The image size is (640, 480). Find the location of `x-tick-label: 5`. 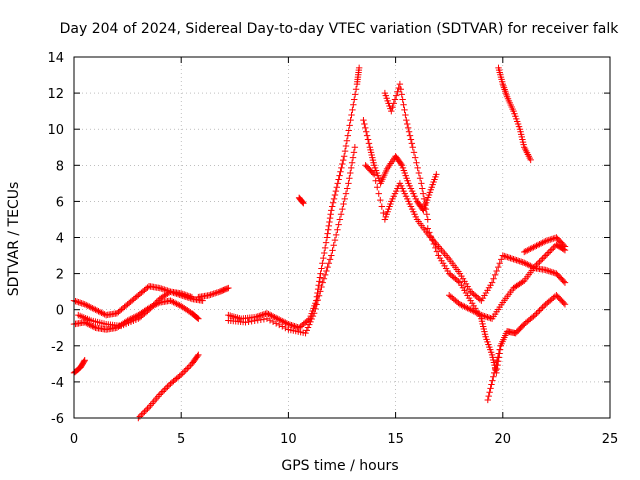

x-tick-label: 5 is located at coordinates (181, 439).